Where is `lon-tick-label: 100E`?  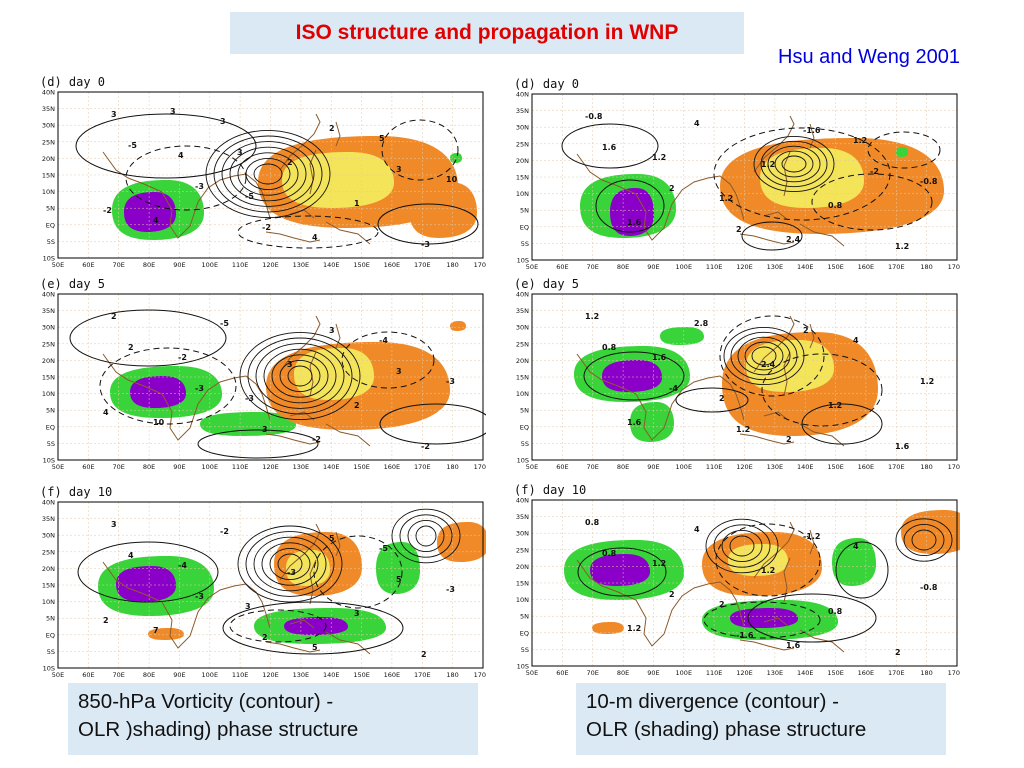 lon-tick-label: 100E is located at coordinates (684, 267).